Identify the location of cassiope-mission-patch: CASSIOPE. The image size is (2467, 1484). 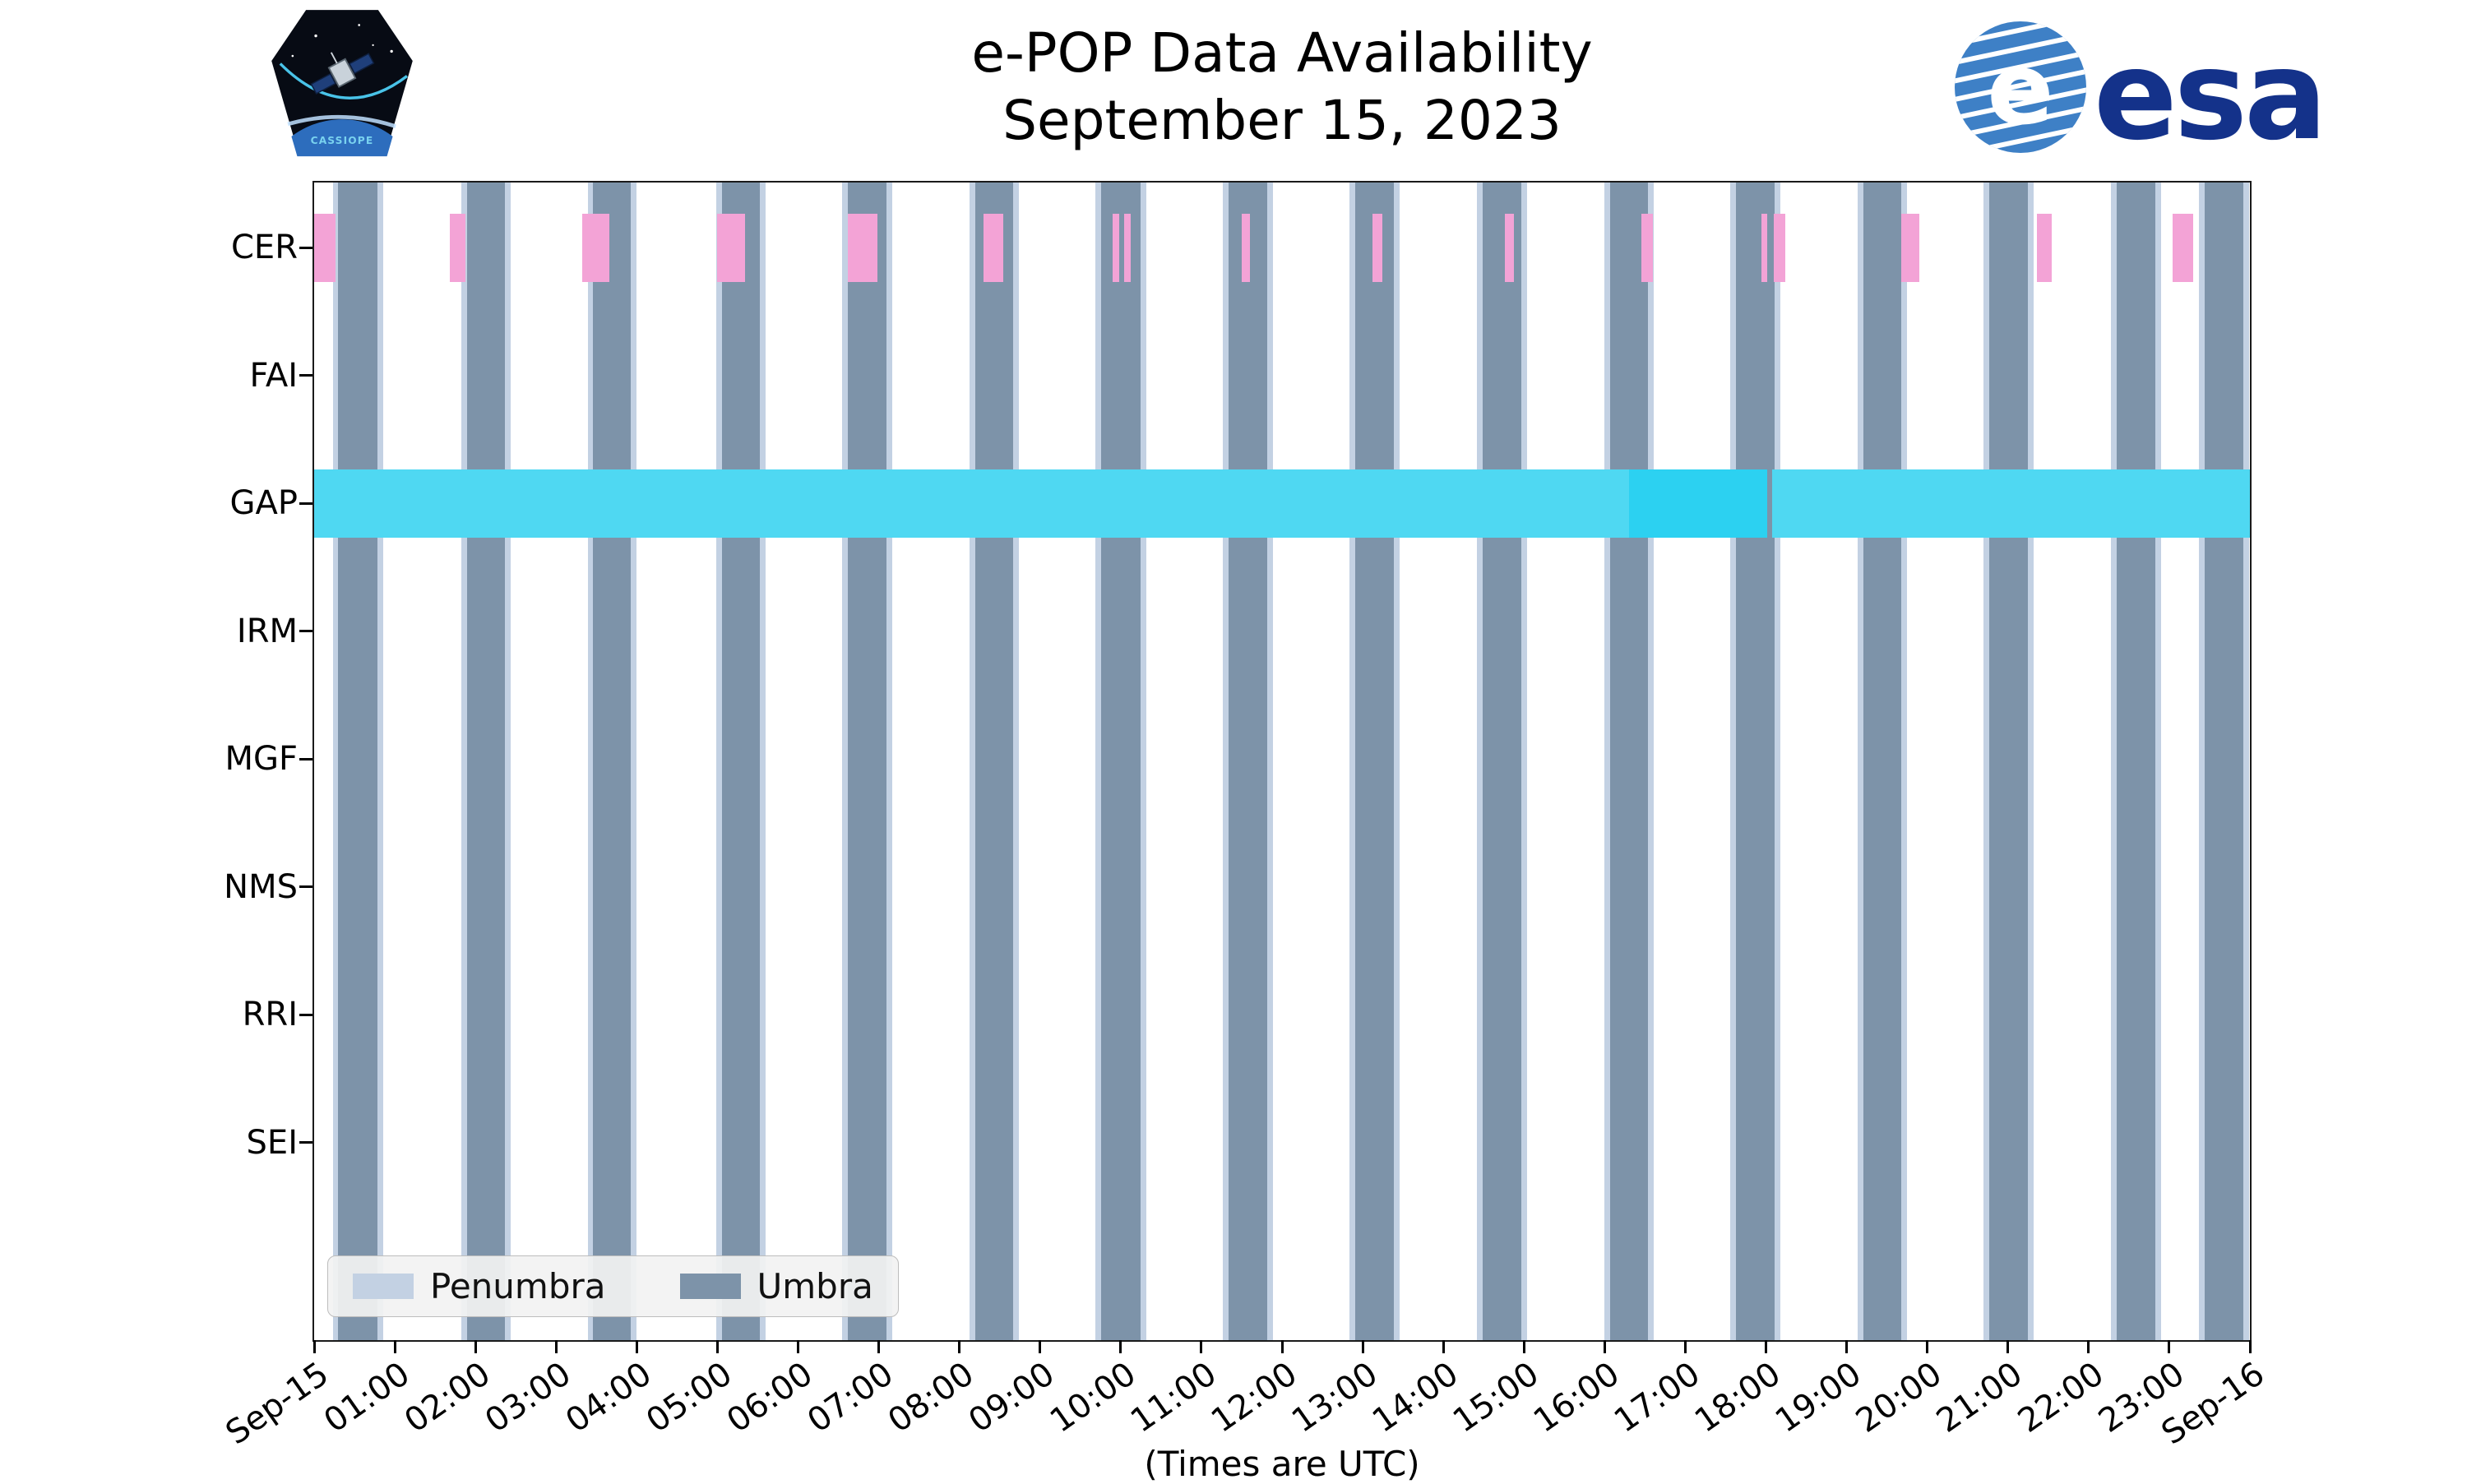
(342, 82).